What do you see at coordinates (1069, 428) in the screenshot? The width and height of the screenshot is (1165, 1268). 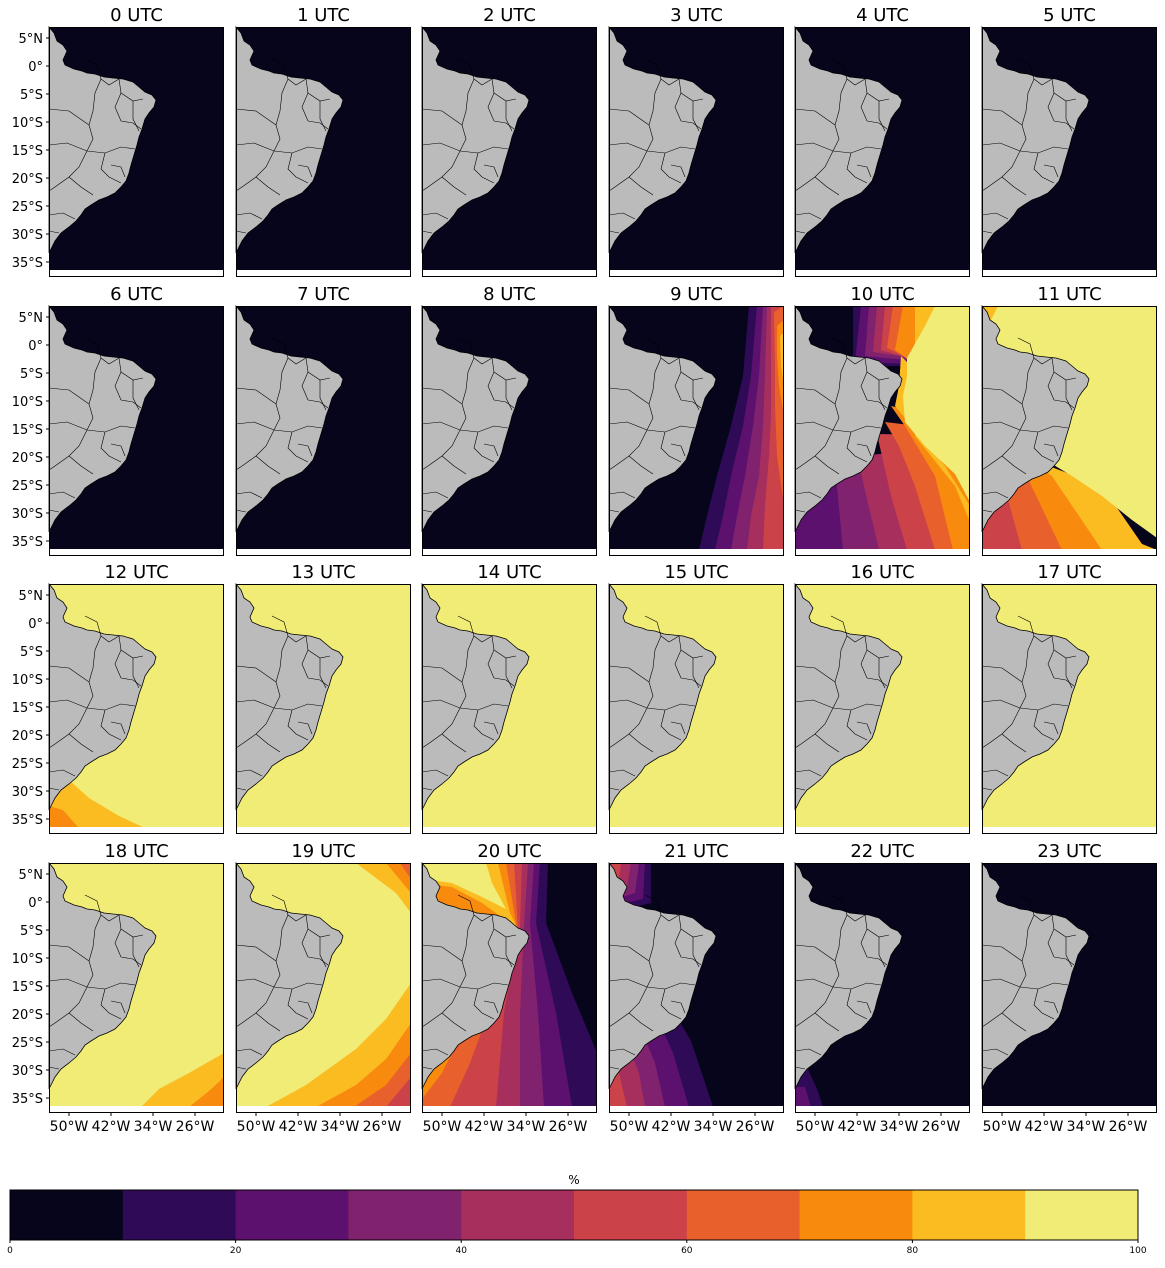 I see `contour-band` at bounding box center [1069, 428].